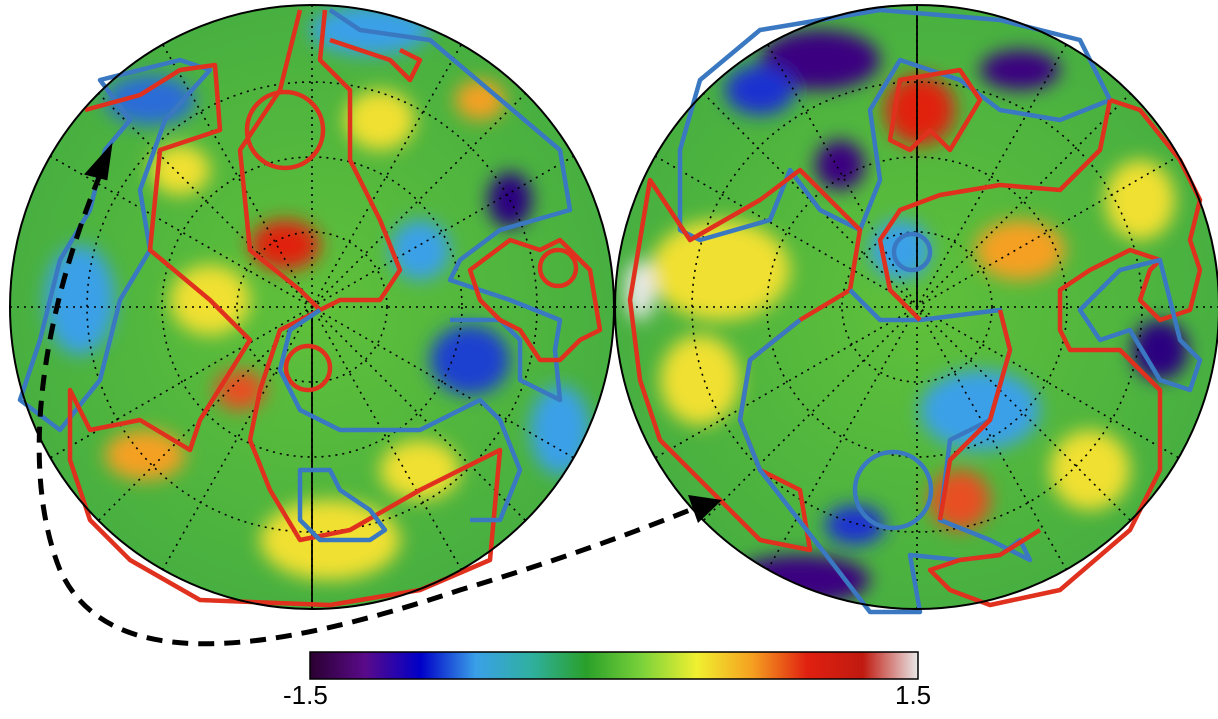 This screenshot has width=1218, height=719. What do you see at coordinates (305, 695) in the screenshot?
I see `colorbar-min-label: -1.5` at bounding box center [305, 695].